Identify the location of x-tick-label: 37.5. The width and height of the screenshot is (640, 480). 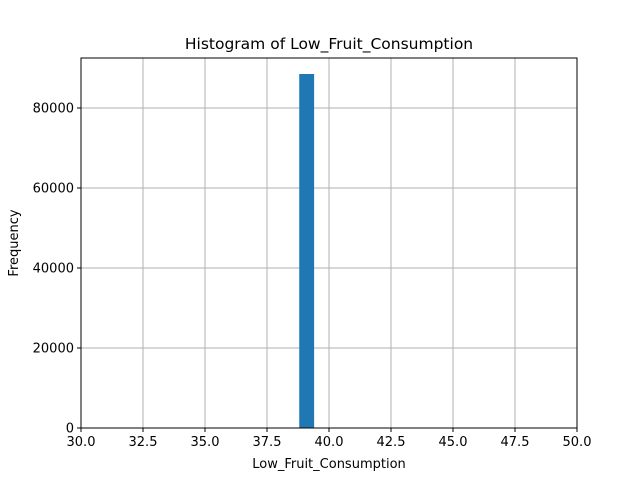
(267, 442).